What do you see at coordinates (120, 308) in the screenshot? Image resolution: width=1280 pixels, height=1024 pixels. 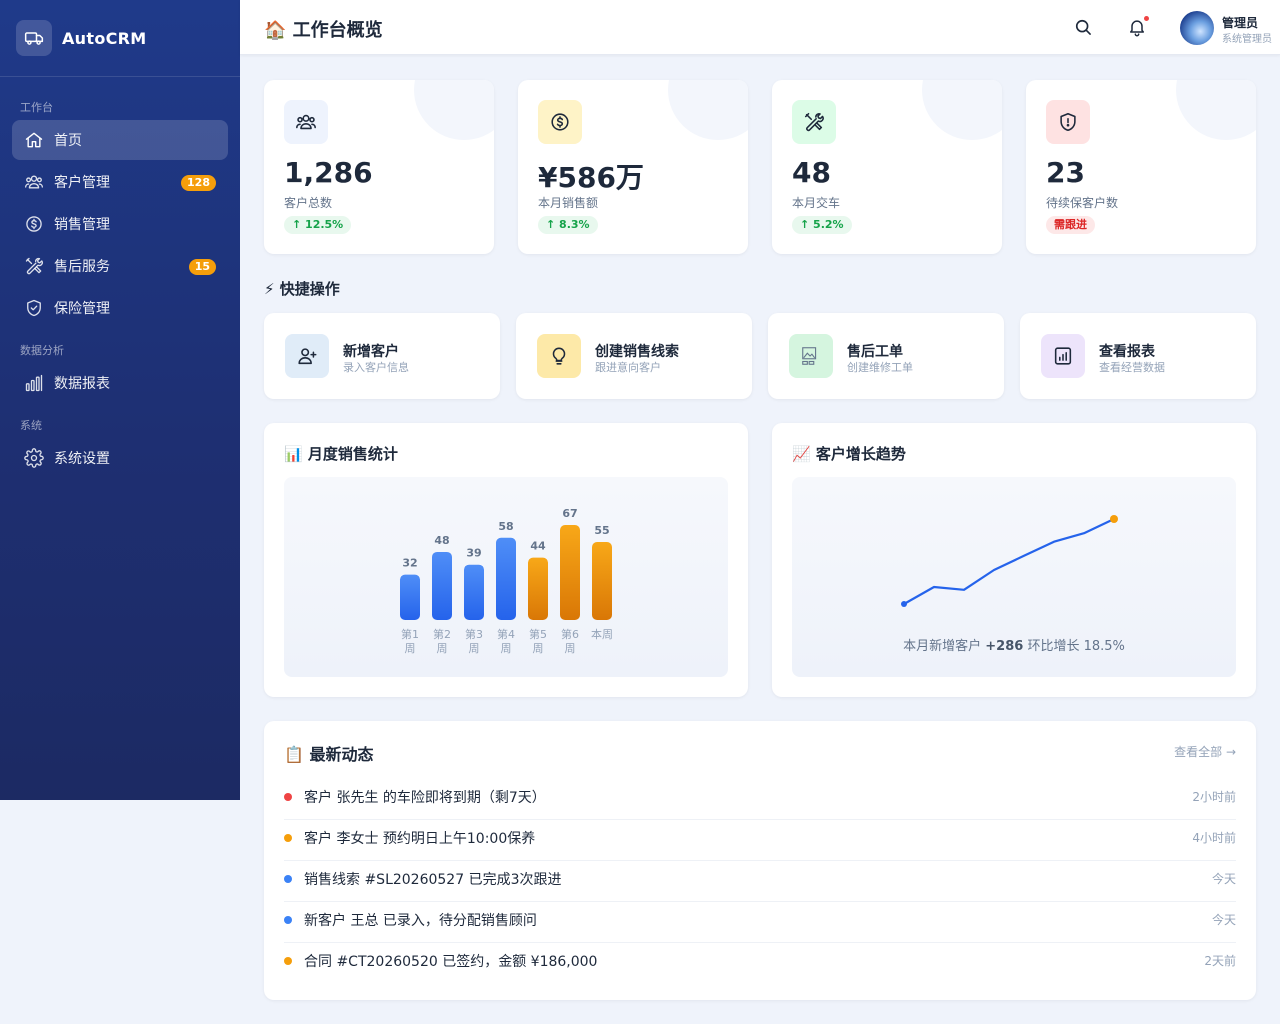 I see `sidebar-item-insurance: 保险管理` at bounding box center [120, 308].